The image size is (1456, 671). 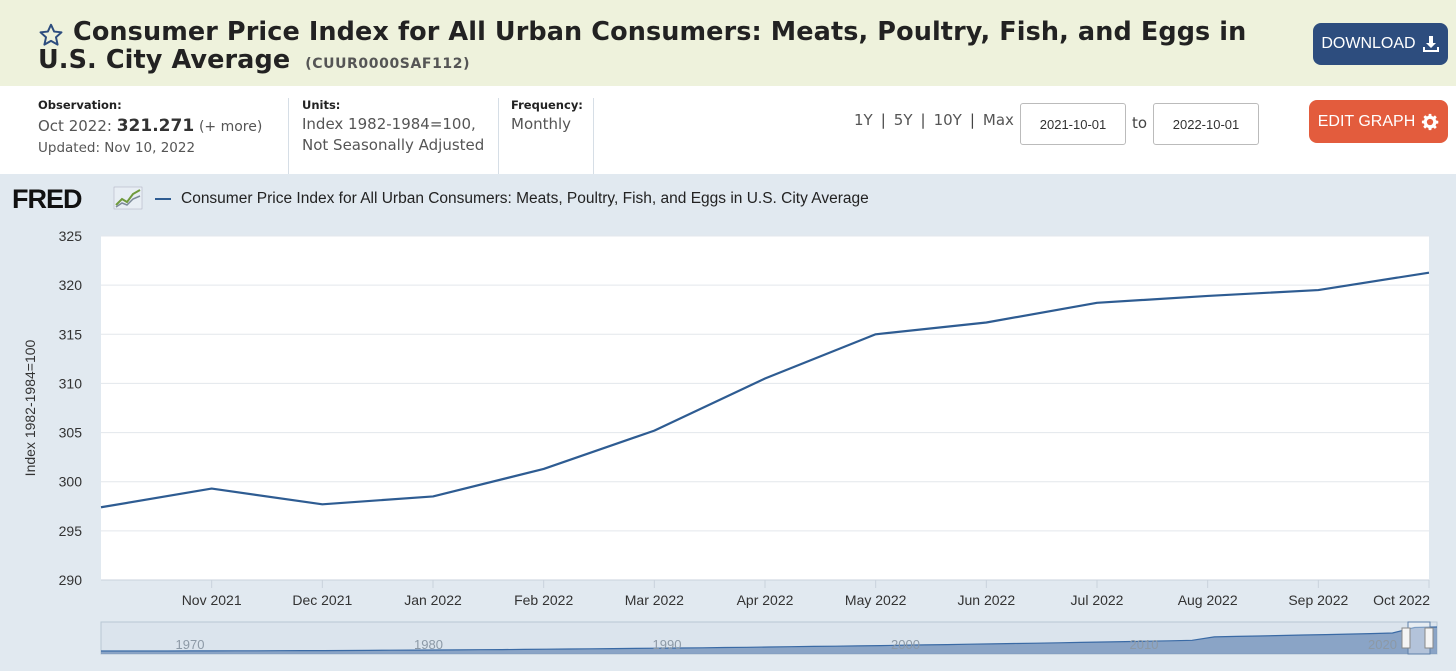 What do you see at coordinates (1382, 644) in the screenshot?
I see `navigator-year-label: 2020` at bounding box center [1382, 644].